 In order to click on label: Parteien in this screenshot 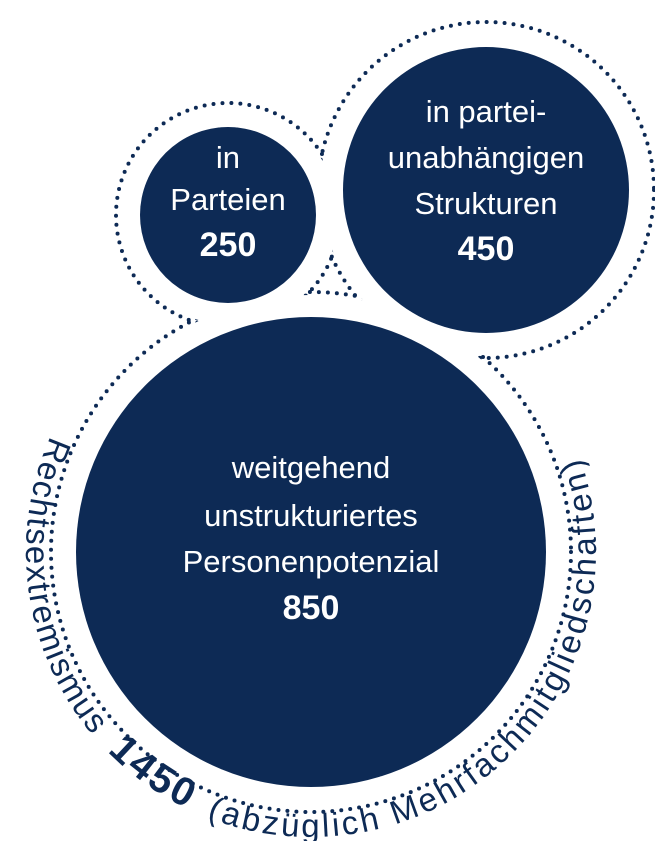, I will do `click(227, 199)`.